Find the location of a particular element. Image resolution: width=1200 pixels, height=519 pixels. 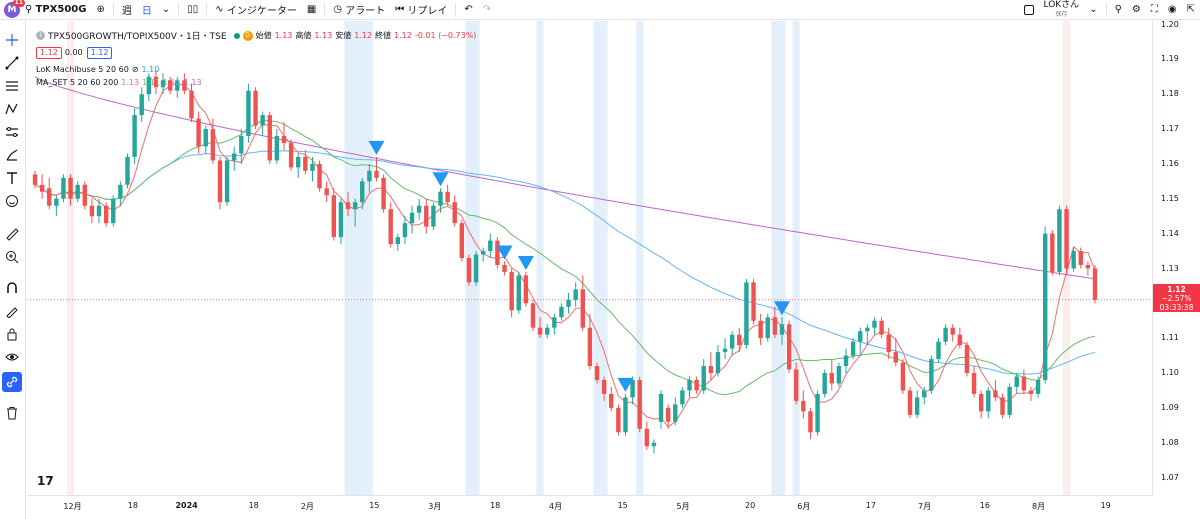

fib-icon is located at coordinates (12, 86).